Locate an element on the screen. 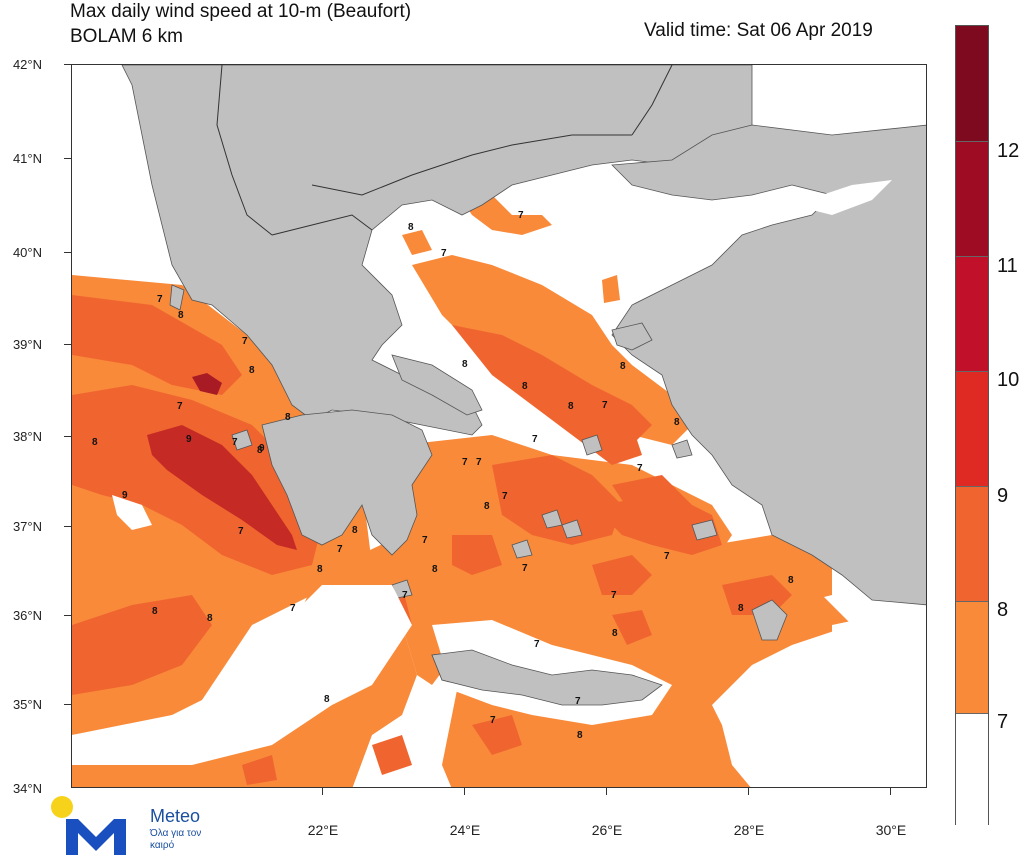 The width and height of the screenshot is (1024, 867). lat-label: 41°N is located at coordinates (27, 158).